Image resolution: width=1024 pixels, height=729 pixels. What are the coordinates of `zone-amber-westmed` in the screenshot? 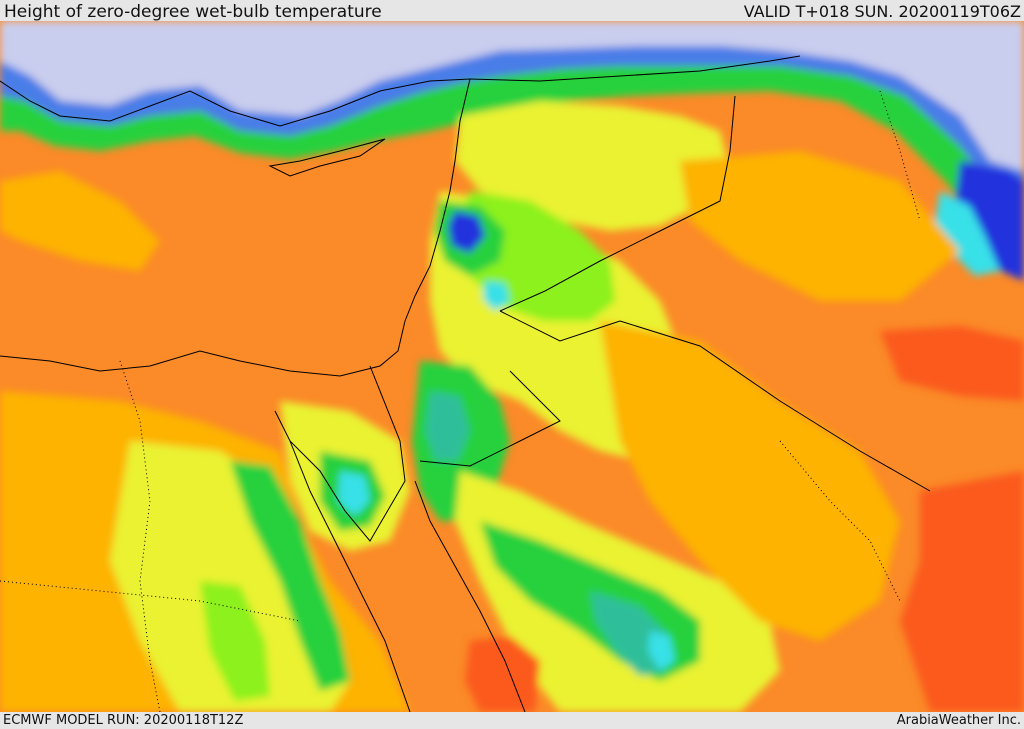 It's located at (80, 221).